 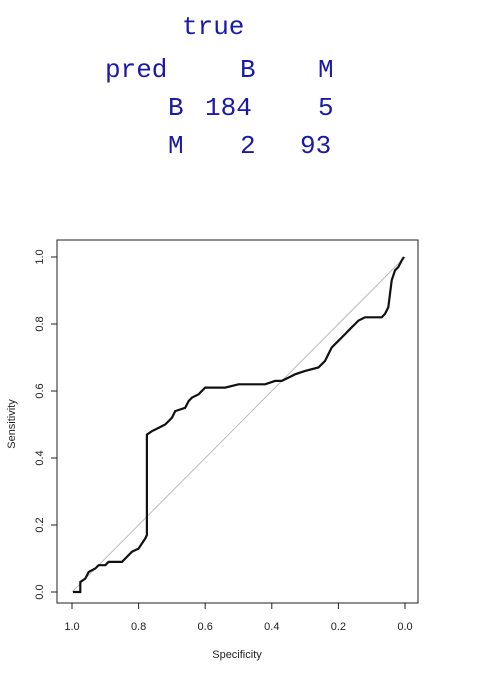 I want to click on y-axis-label: Sensitivity, so click(x=12, y=424).